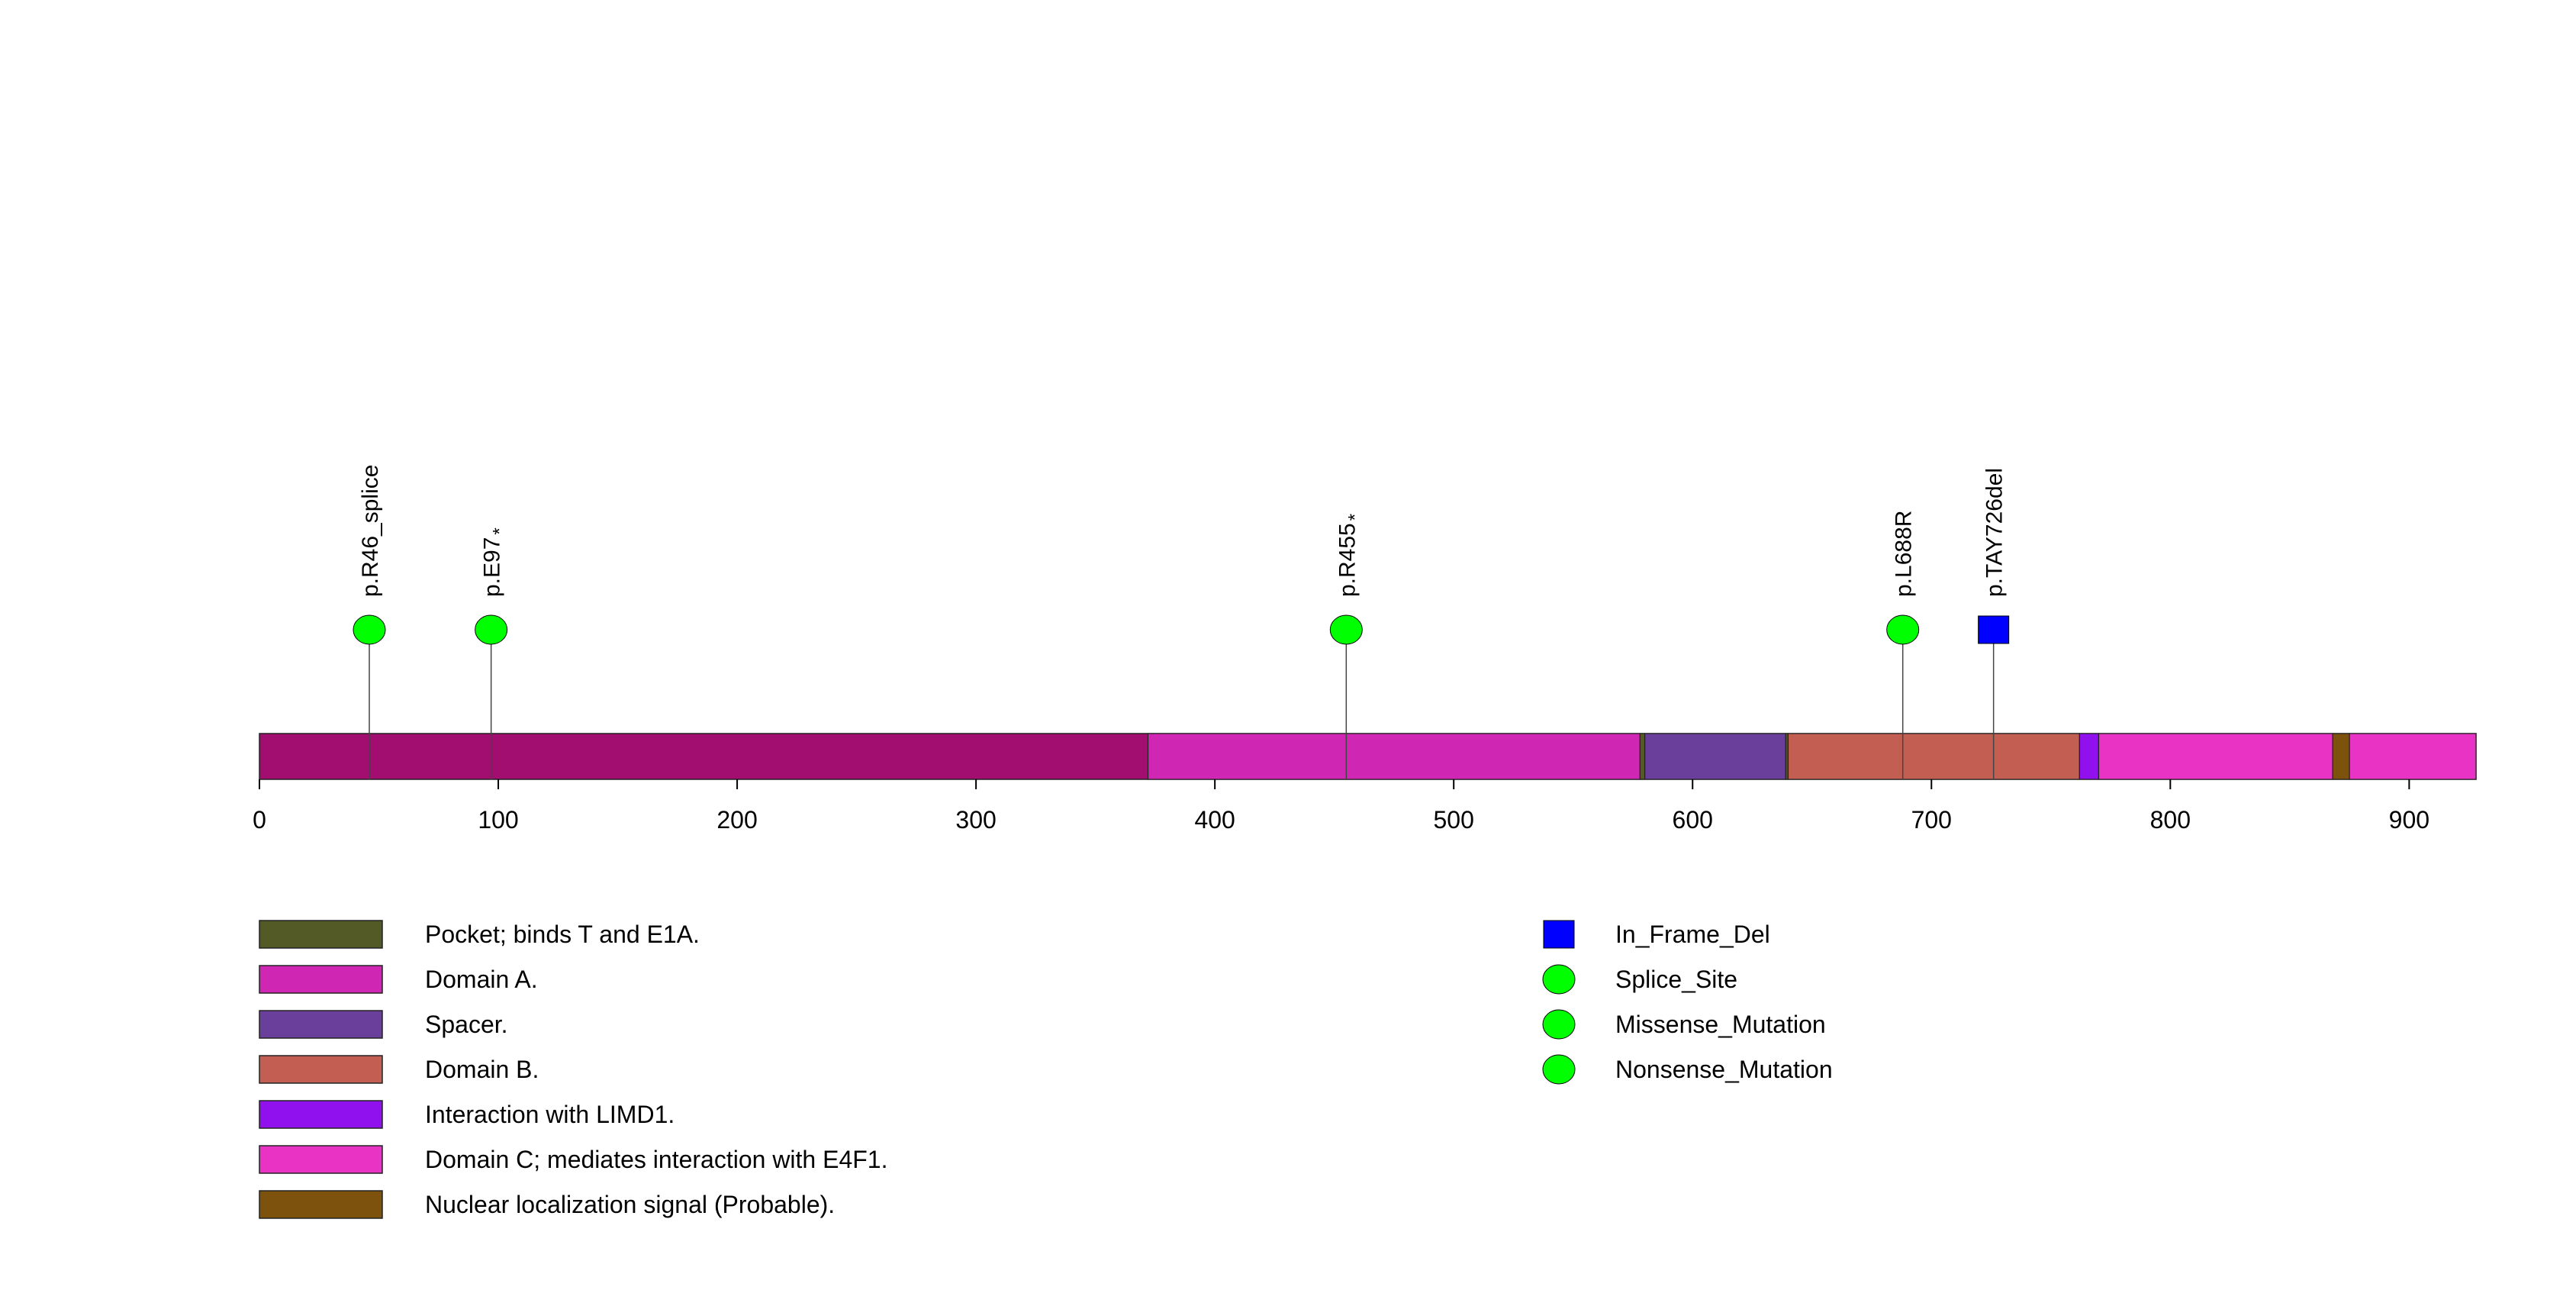  Describe the element at coordinates (1931, 820) in the screenshot. I see `x-tick-label: 700` at that location.